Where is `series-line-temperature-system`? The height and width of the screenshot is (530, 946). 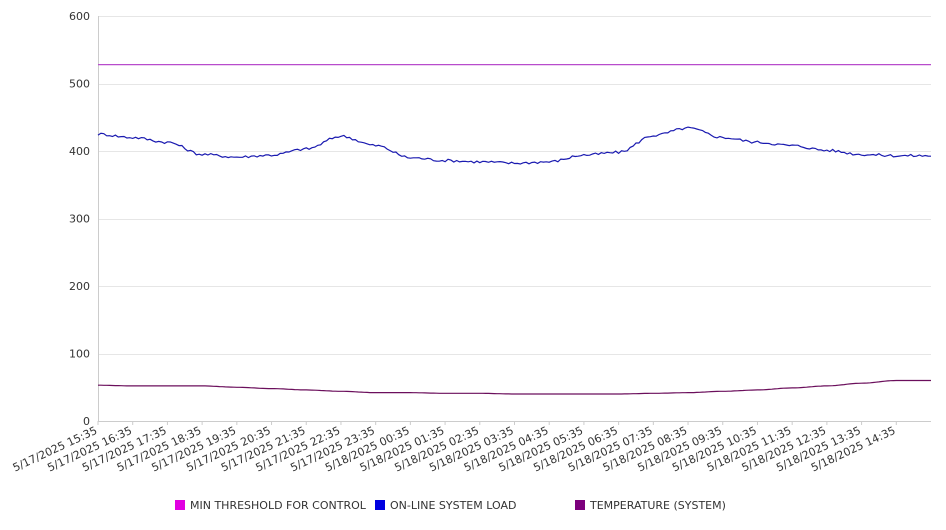 series-line-temperature-system is located at coordinates (514, 387).